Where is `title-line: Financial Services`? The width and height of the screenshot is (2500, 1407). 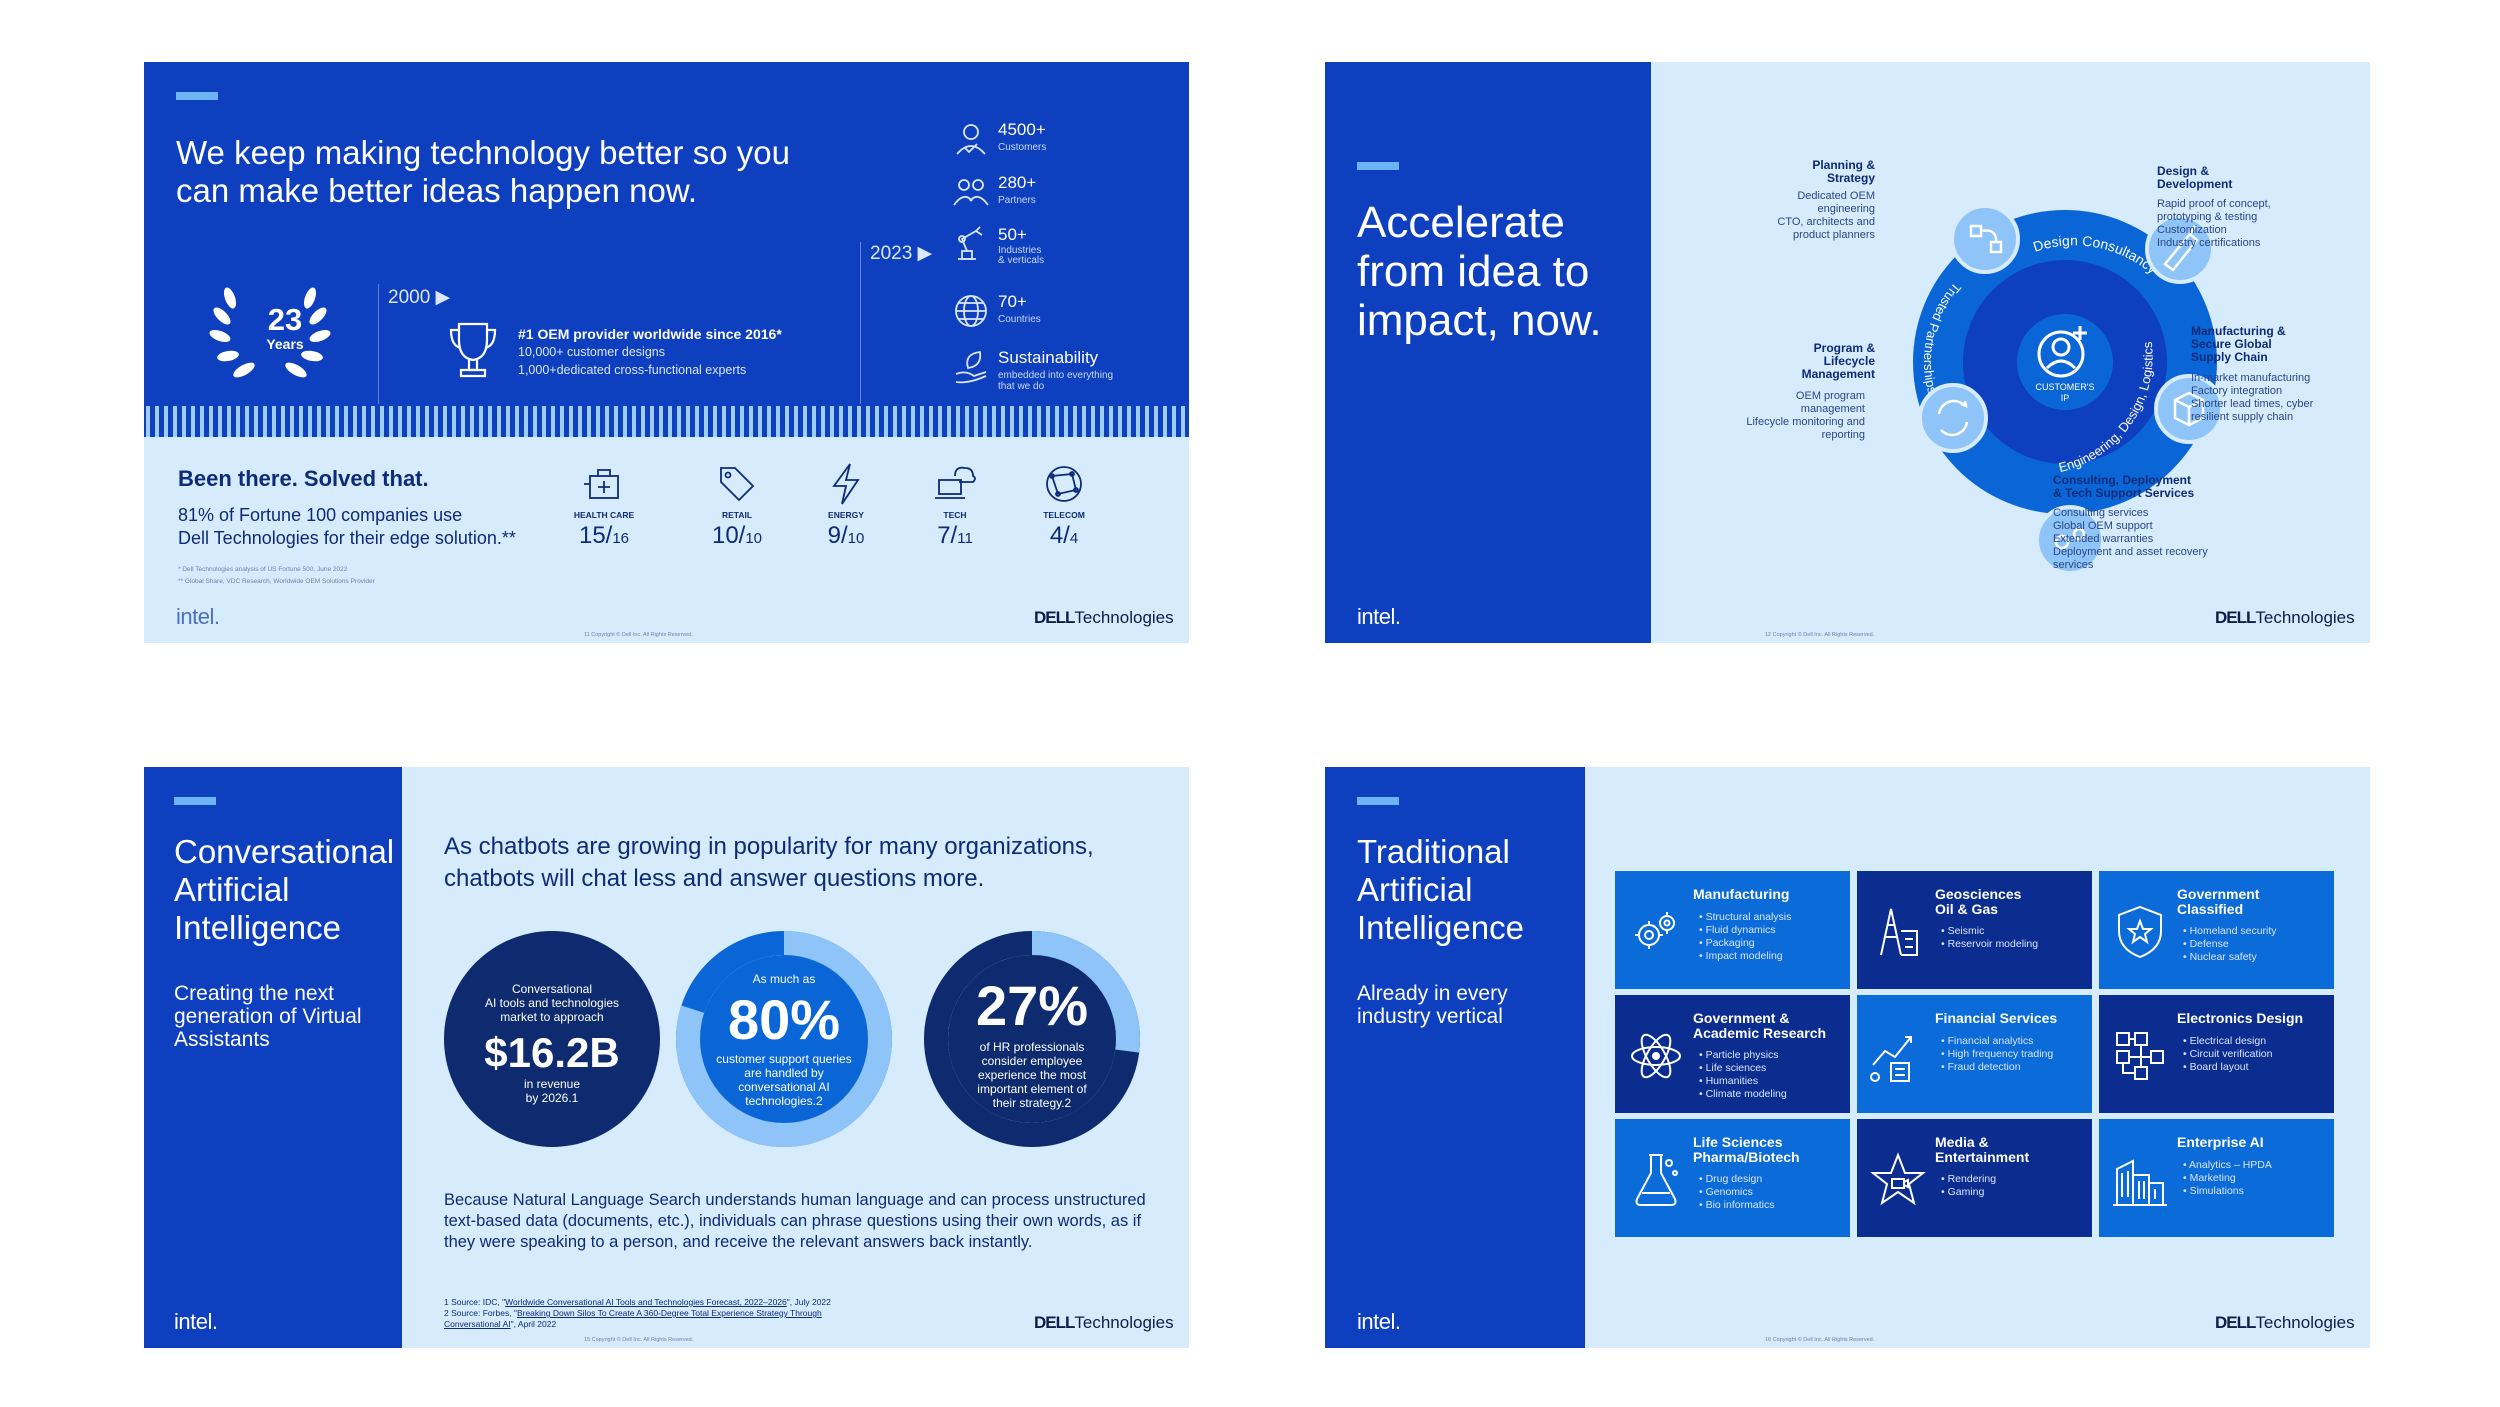 title-line: Financial Services is located at coordinates (1996, 1018).